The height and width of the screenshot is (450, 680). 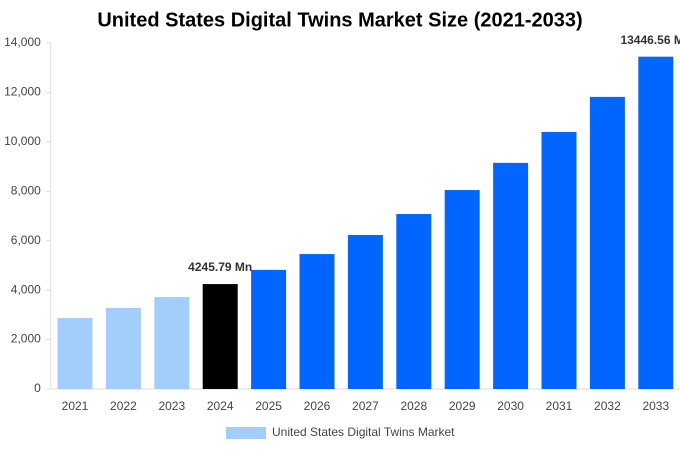 What do you see at coordinates (37, 388) in the screenshot?
I see `y-tick-label: 0` at bounding box center [37, 388].